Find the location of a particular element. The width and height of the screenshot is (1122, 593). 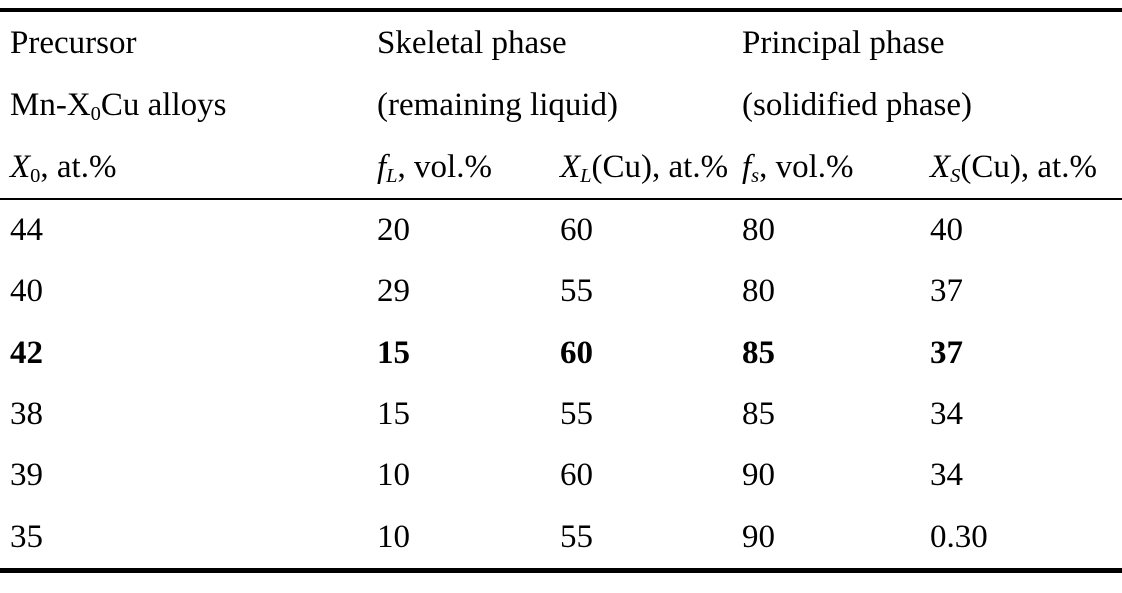

header-precursor-subtitle: Mn-X0Cu alloys is located at coordinates (188, 105).